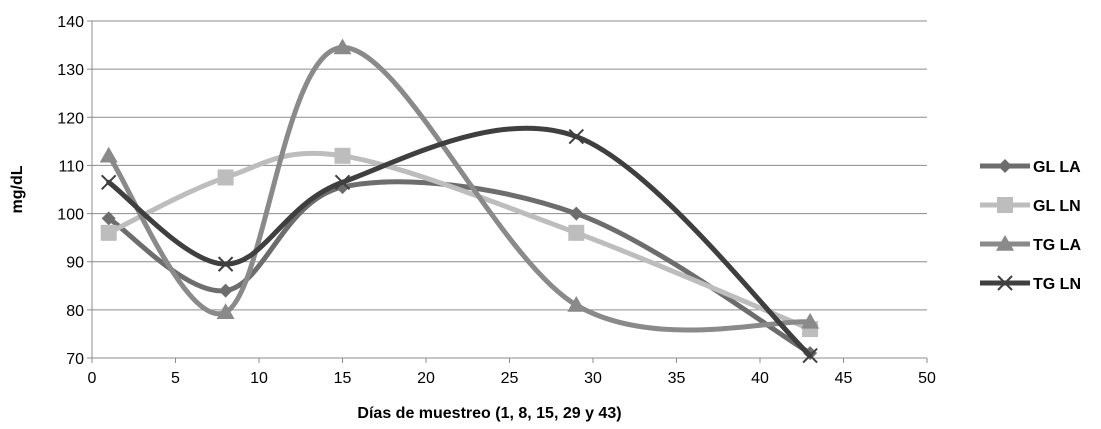  What do you see at coordinates (92, 378) in the screenshot?
I see `x-tick-label: 0` at bounding box center [92, 378].